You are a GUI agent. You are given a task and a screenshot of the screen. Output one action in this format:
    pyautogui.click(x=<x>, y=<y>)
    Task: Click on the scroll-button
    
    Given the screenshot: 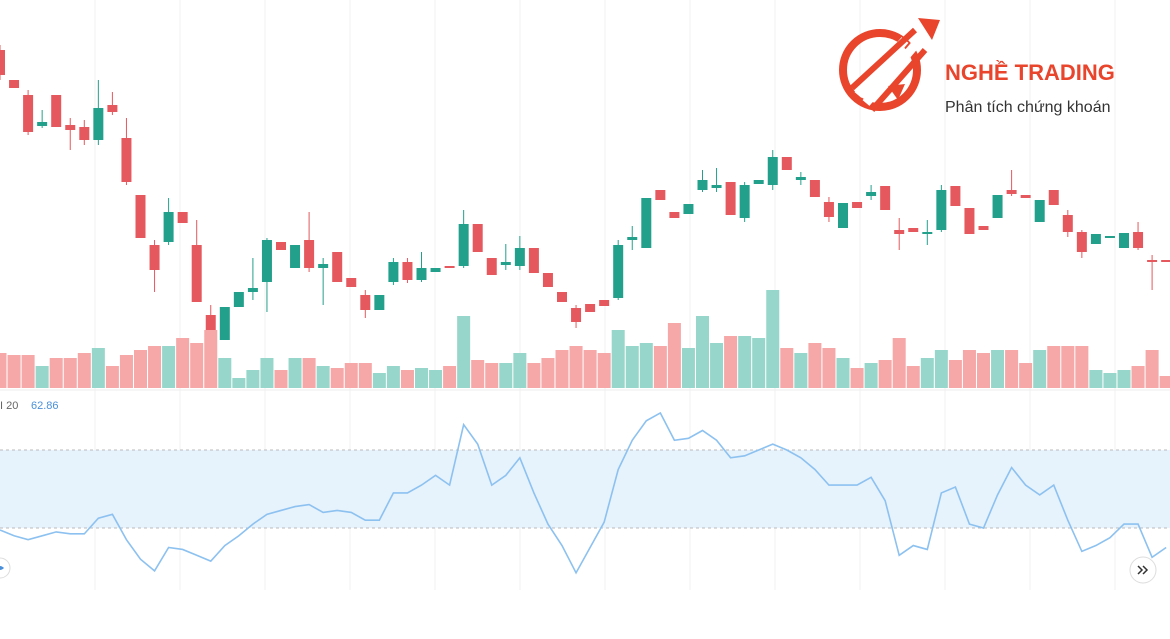 What is the action you would take?
    pyautogui.click(x=1143, y=570)
    